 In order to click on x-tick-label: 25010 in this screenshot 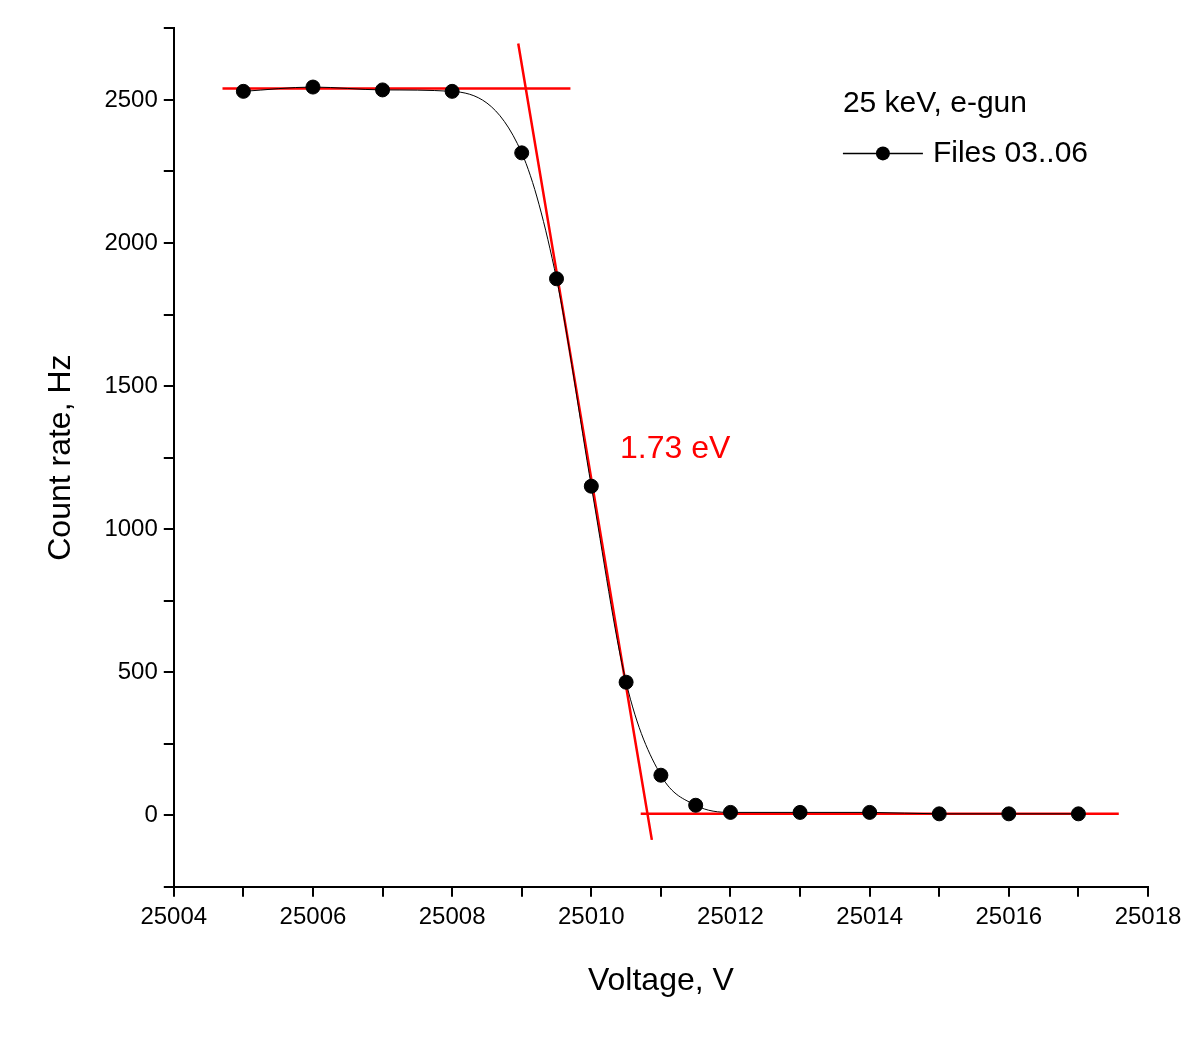, I will do `click(591, 915)`.